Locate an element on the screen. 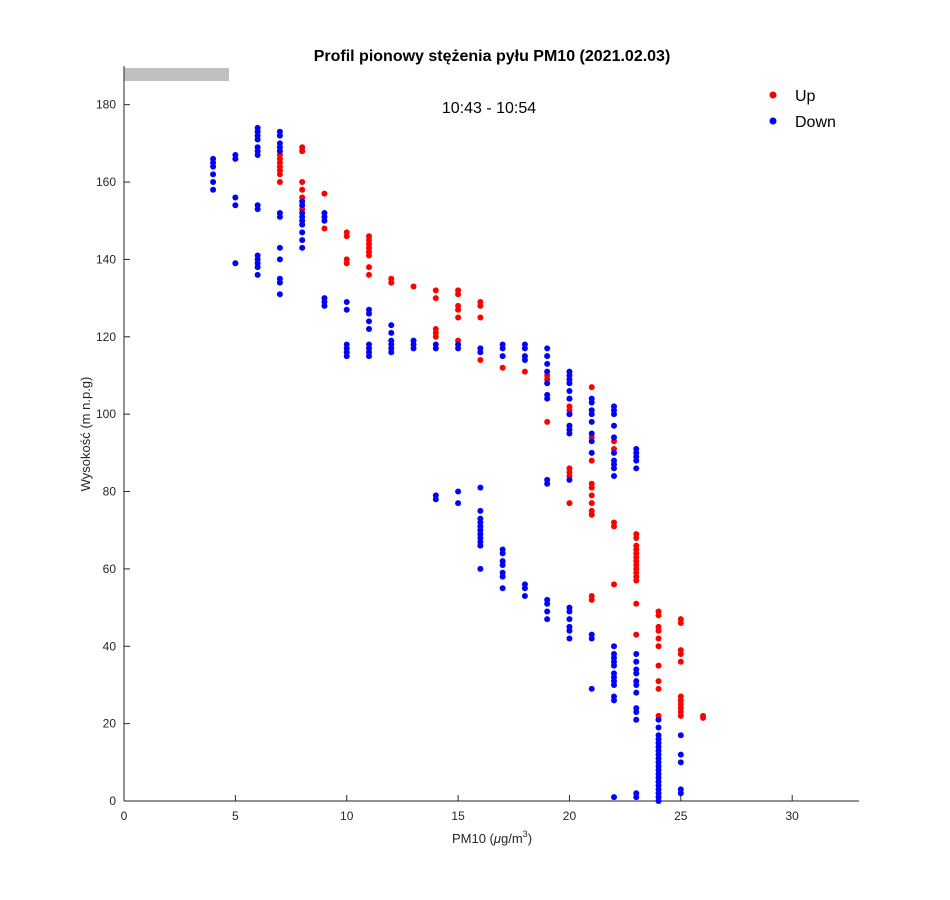 Image resolution: width=950 pixels, height=900 pixels. x-axis-label: PM10 (μg/m3) is located at coordinates (492, 837).